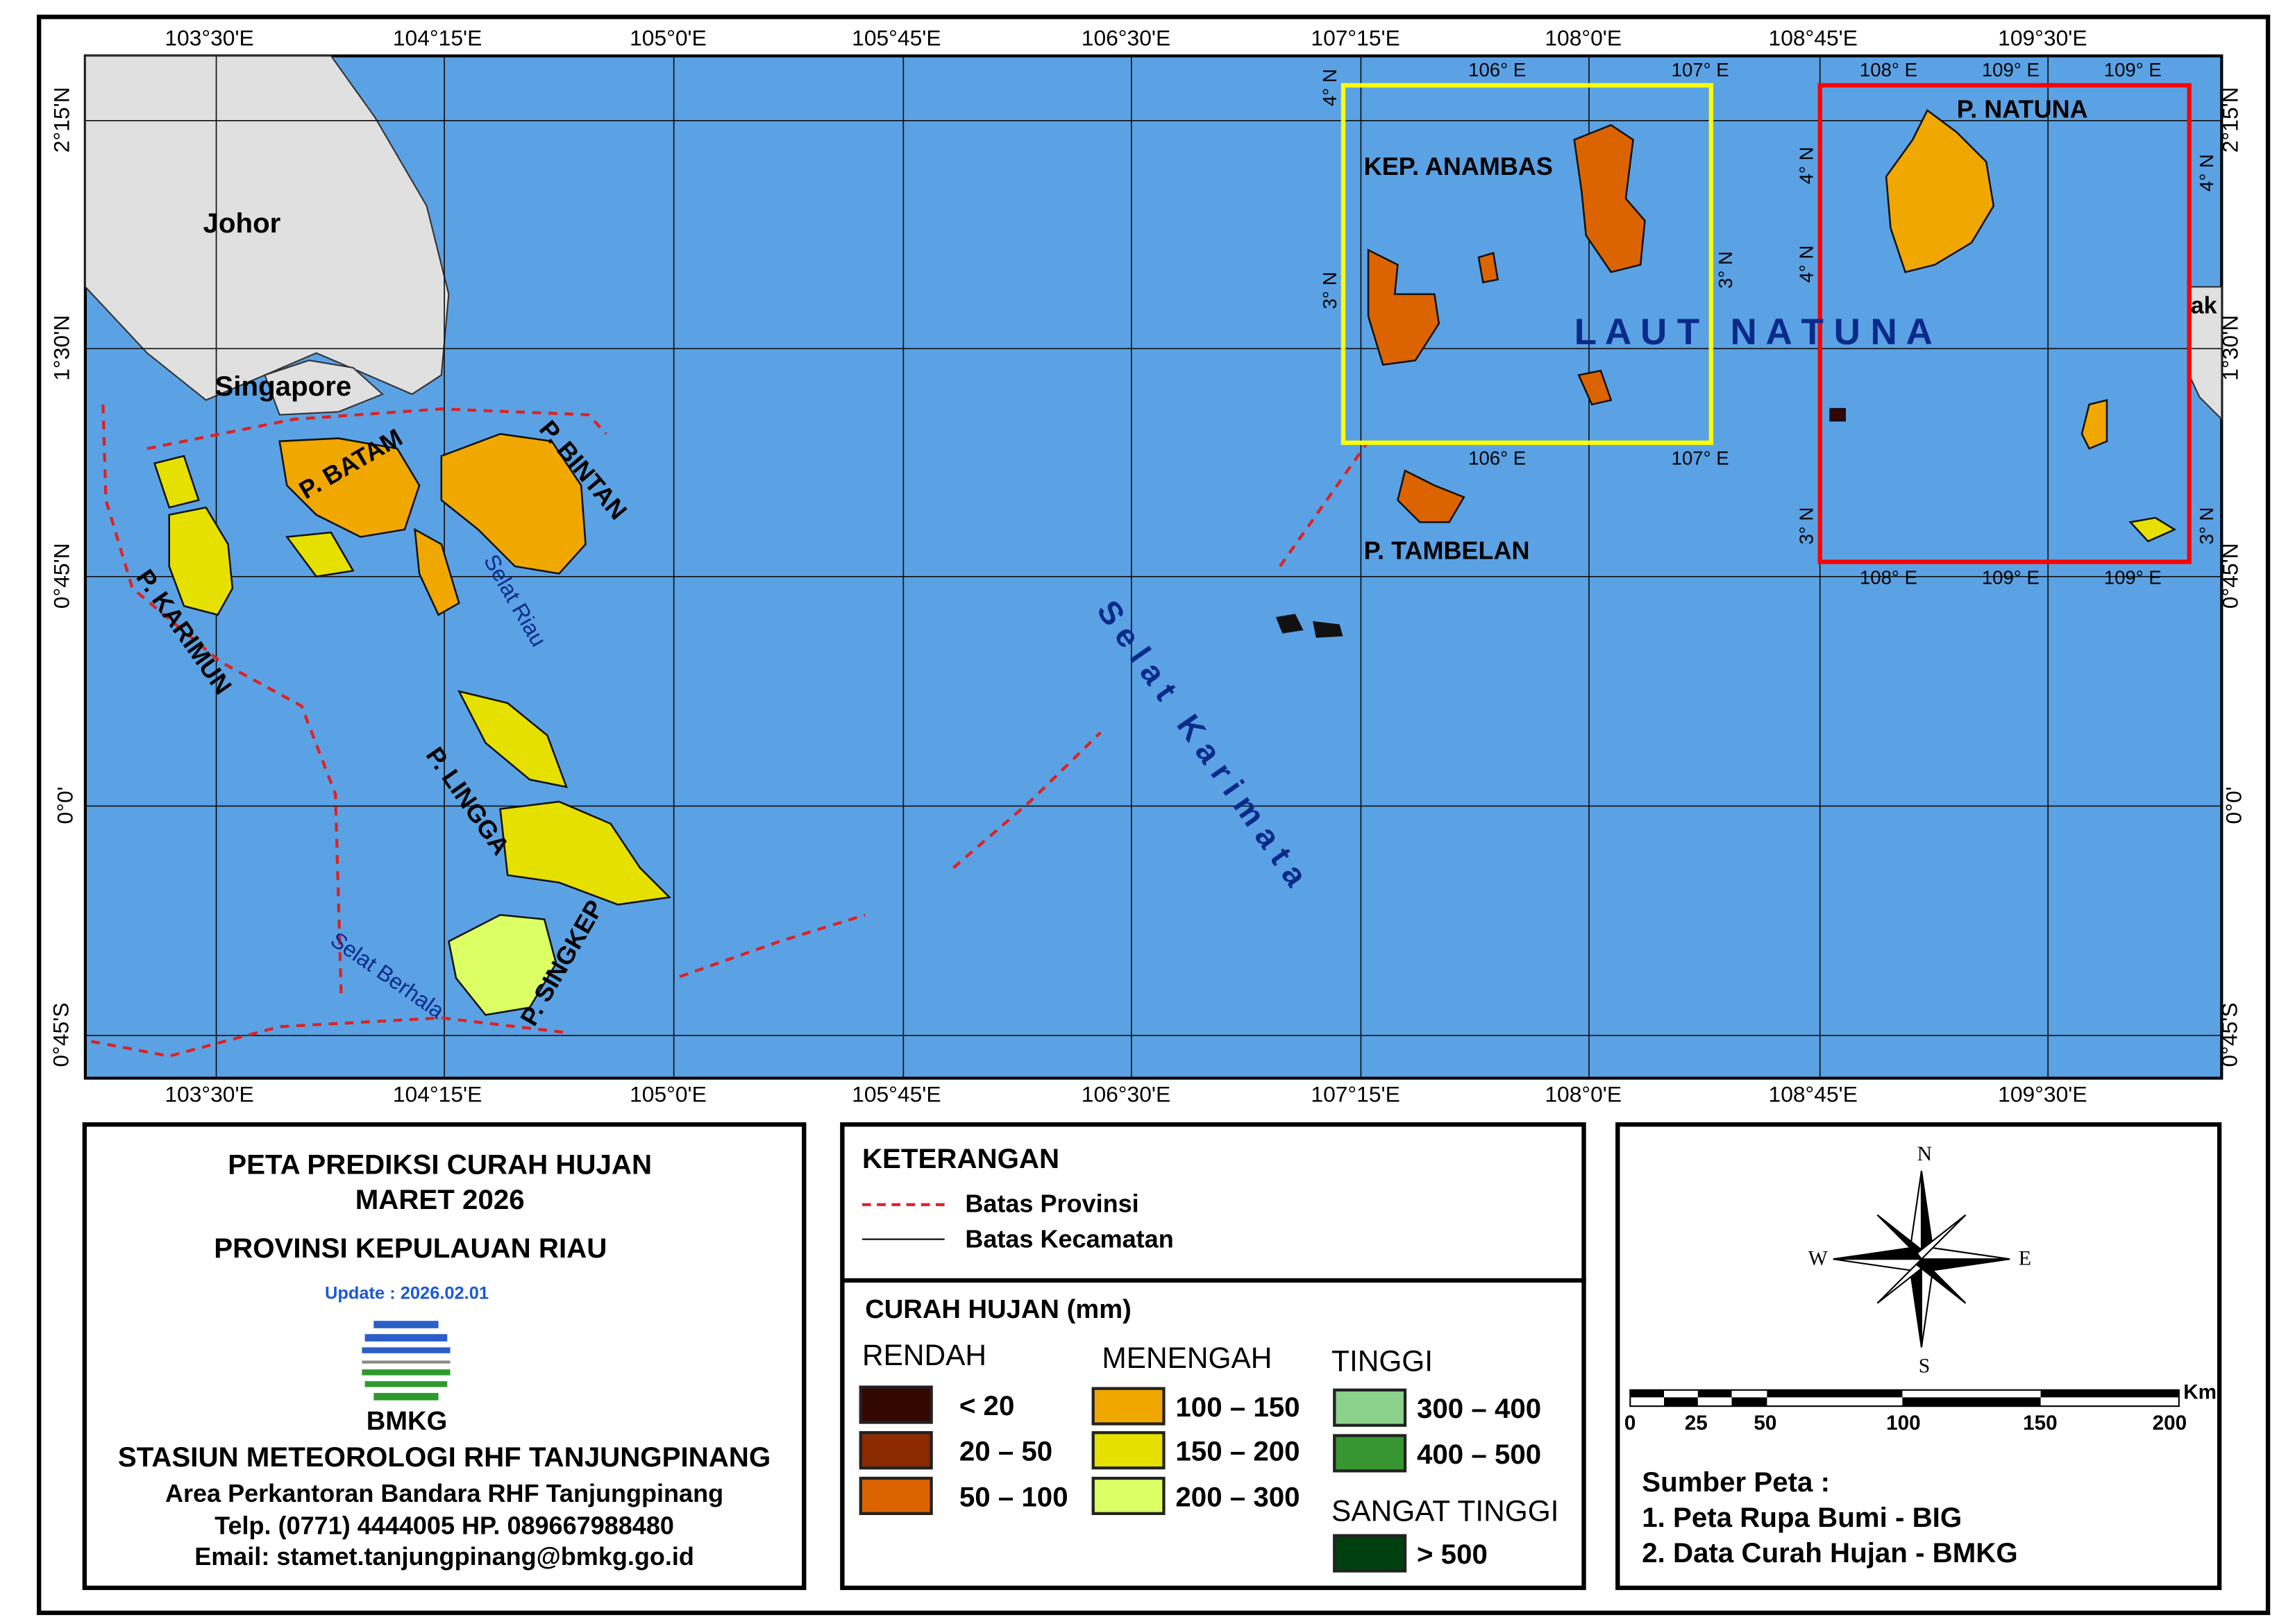 This screenshot has height=1624, width=2295. What do you see at coordinates (960, 1160) in the screenshot?
I see `legend-heading: KETERANGAN` at bounding box center [960, 1160].